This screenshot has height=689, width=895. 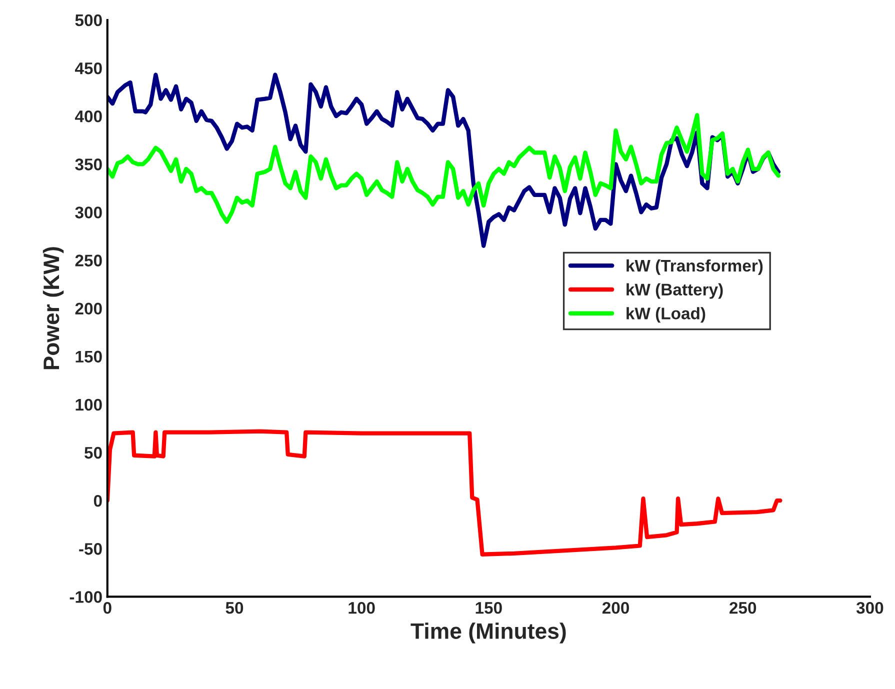 I want to click on y-tick-label: 150, so click(x=89, y=356).